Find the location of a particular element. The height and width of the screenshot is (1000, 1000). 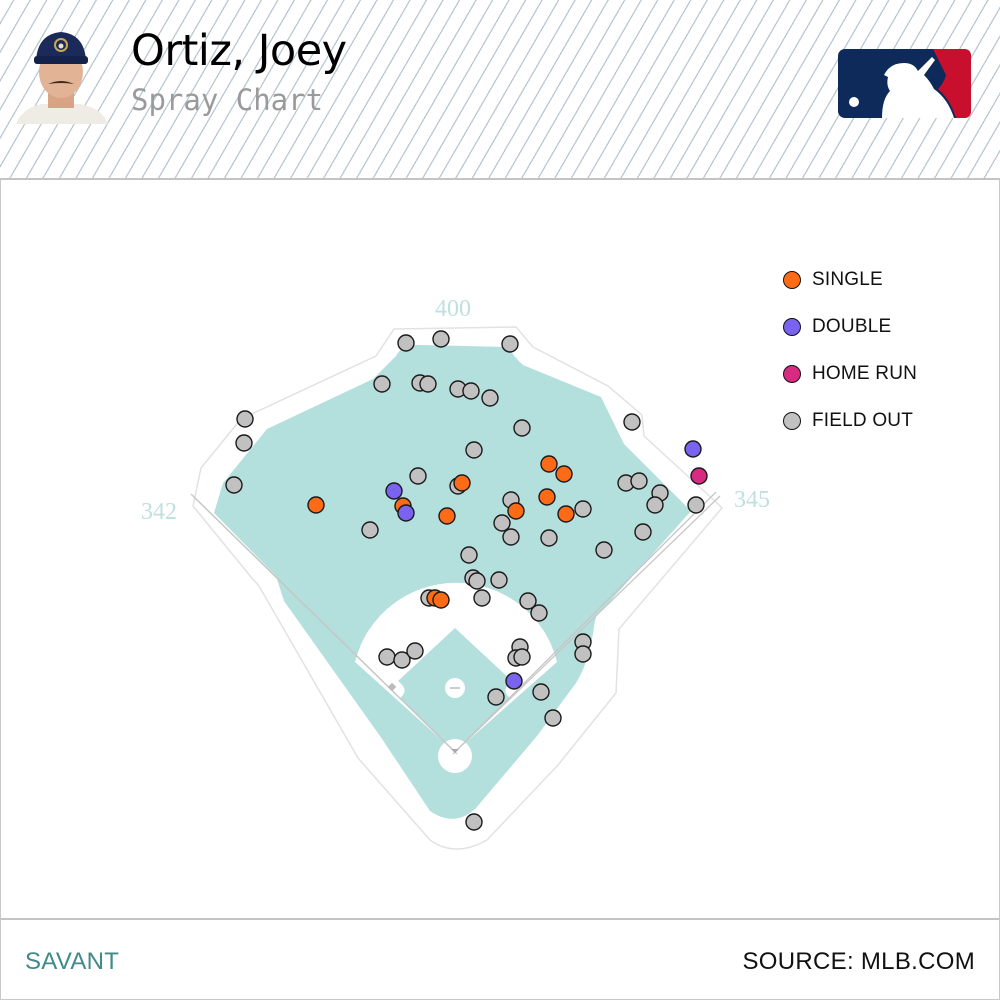

savant-link: SAVANT is located at coordinates (72, 961).